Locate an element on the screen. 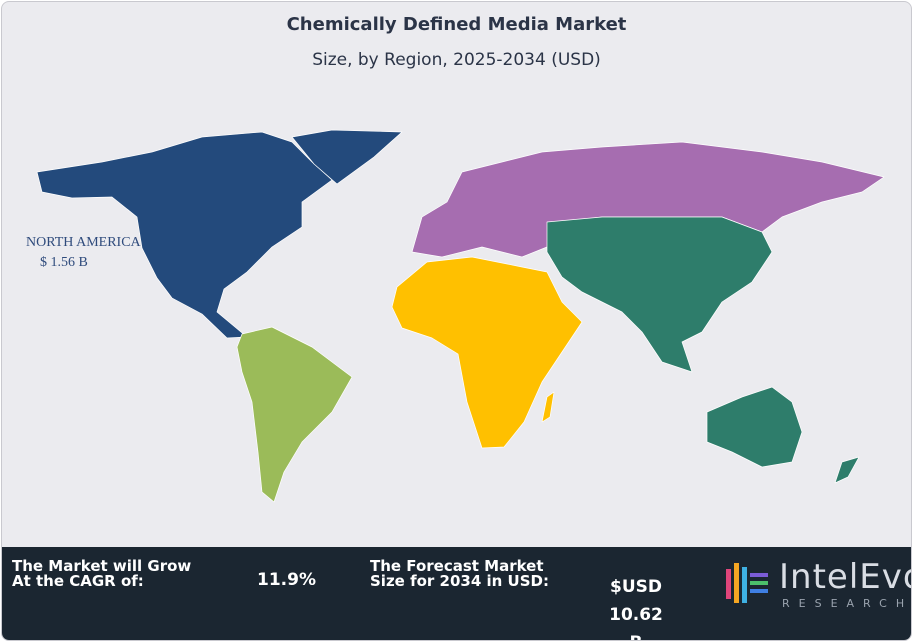 The height and width of the screenshot is (642, 913). asia is located at coordinates (659, 294).